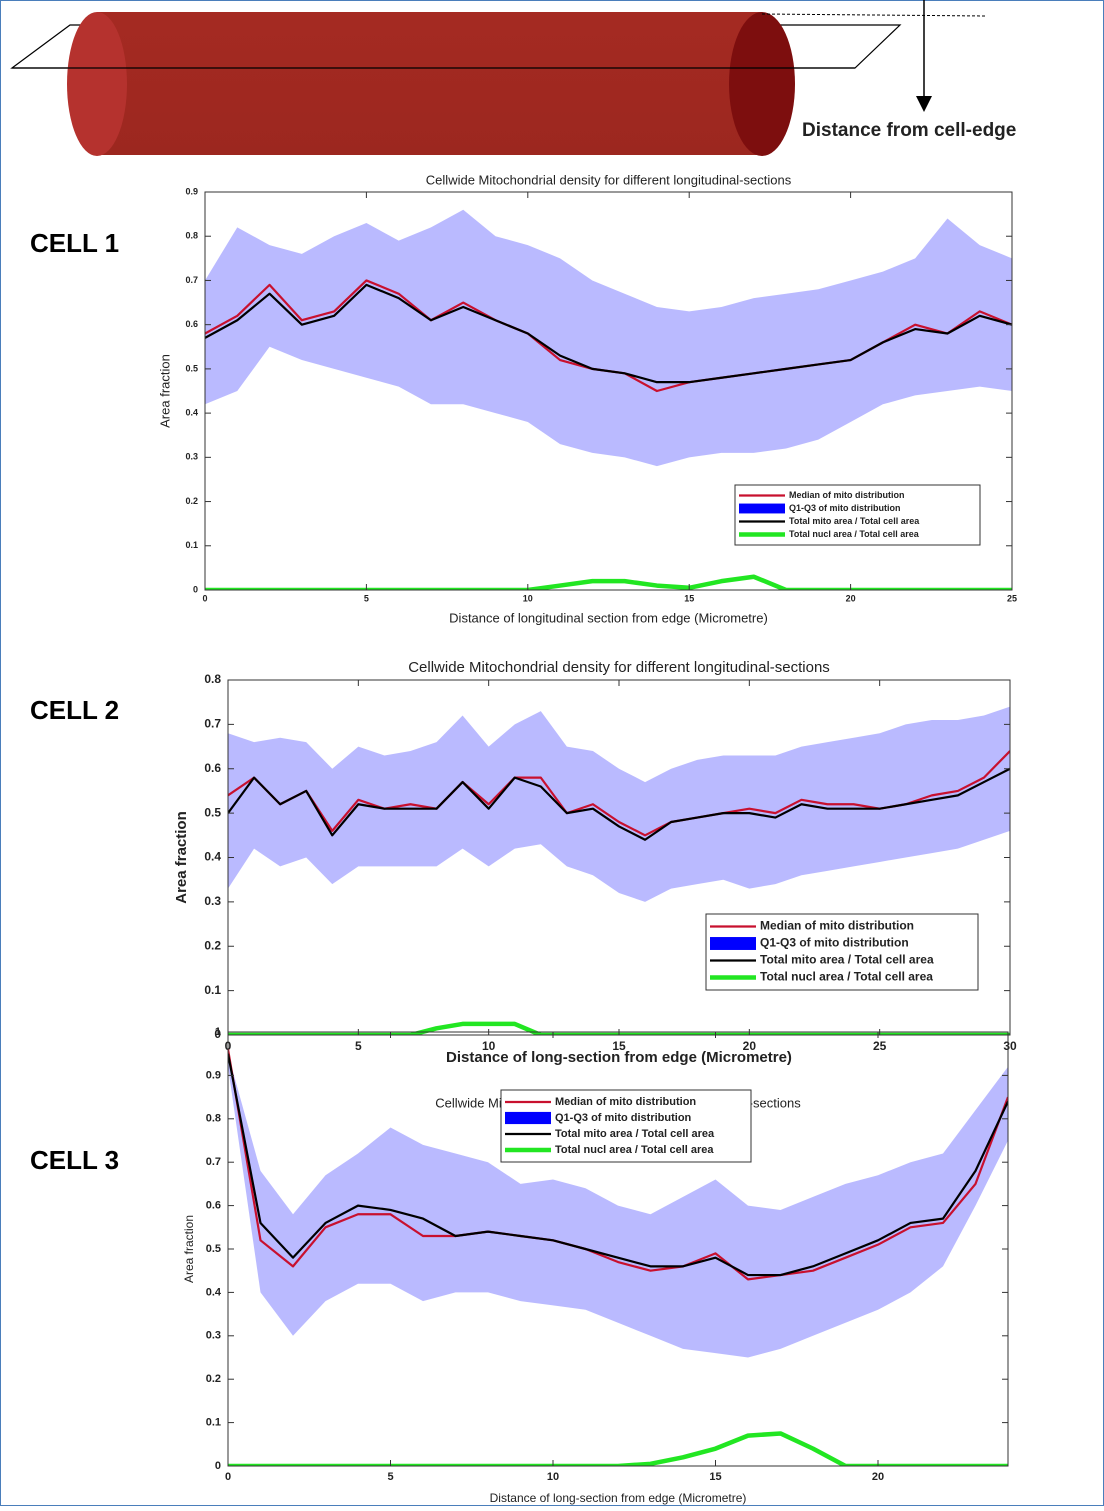 The height and width of the screenshot is (1511, 1104). I want to click on y-tick-label: 1, so click(218, 1032).